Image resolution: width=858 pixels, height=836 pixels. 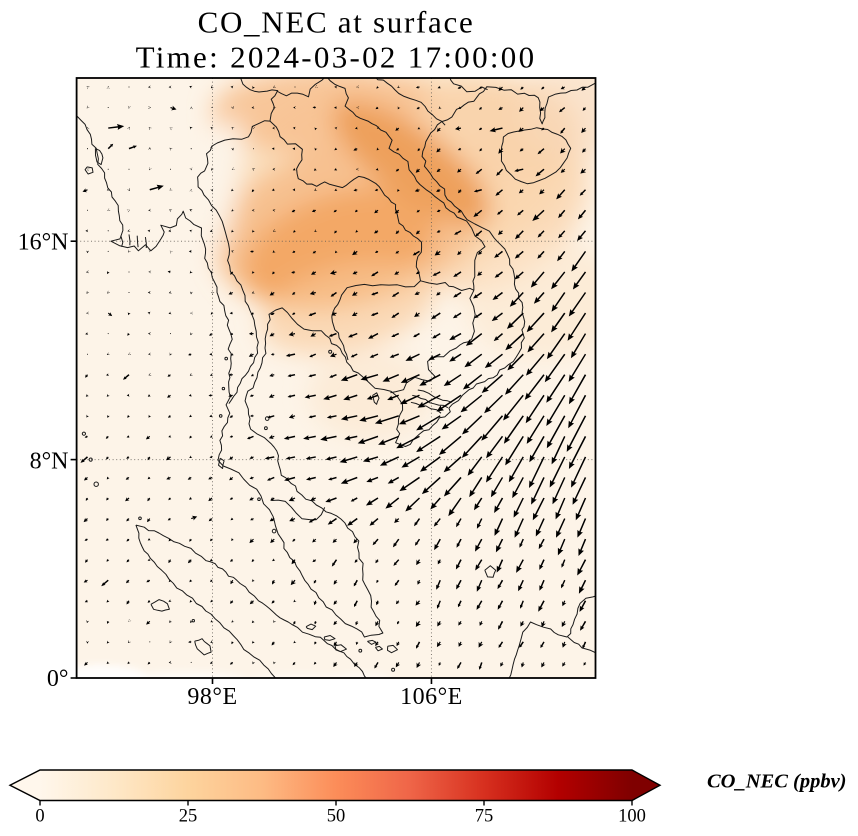 What do you see at coordinates (632, 817) in the screenshot?
I see `svg-text: 100` at bounding box center [632, 817].